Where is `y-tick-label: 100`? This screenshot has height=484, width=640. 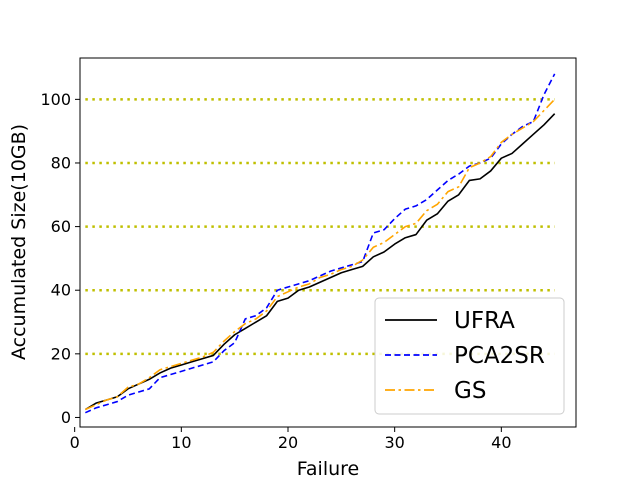 y-tick-label: 100 is located at coordinates (55, 99).